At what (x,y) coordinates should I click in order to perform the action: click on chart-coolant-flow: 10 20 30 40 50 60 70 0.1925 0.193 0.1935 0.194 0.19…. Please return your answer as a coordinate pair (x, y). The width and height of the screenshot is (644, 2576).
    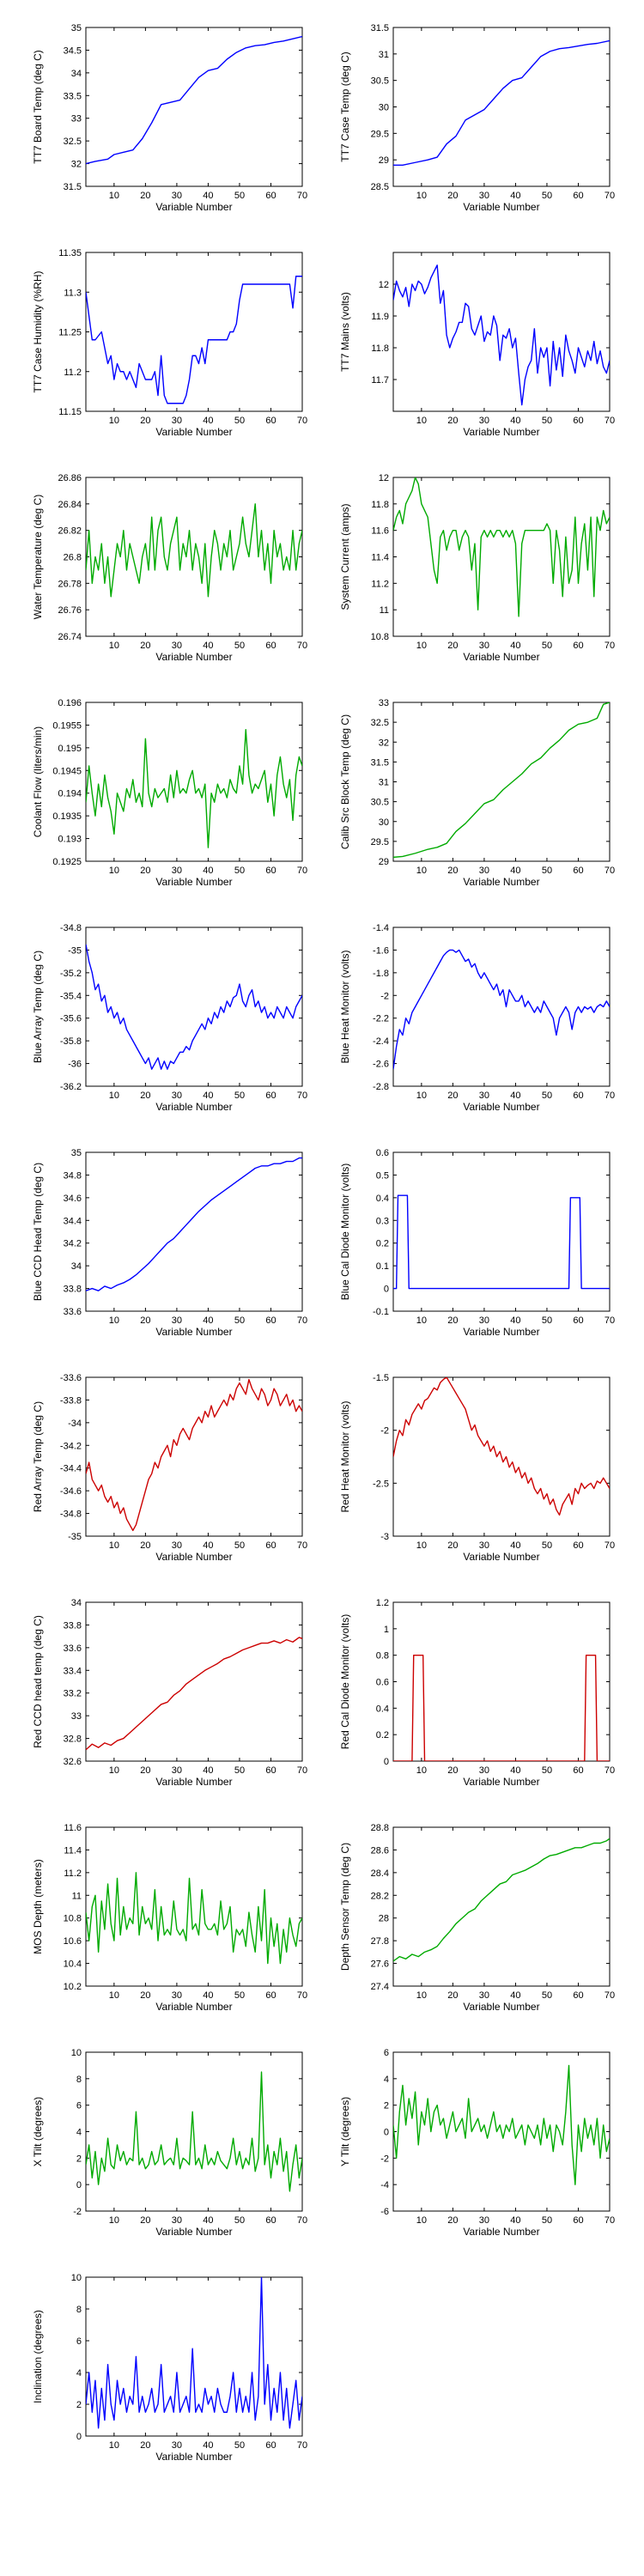
    Looking at the image, I should click on (170, 793).